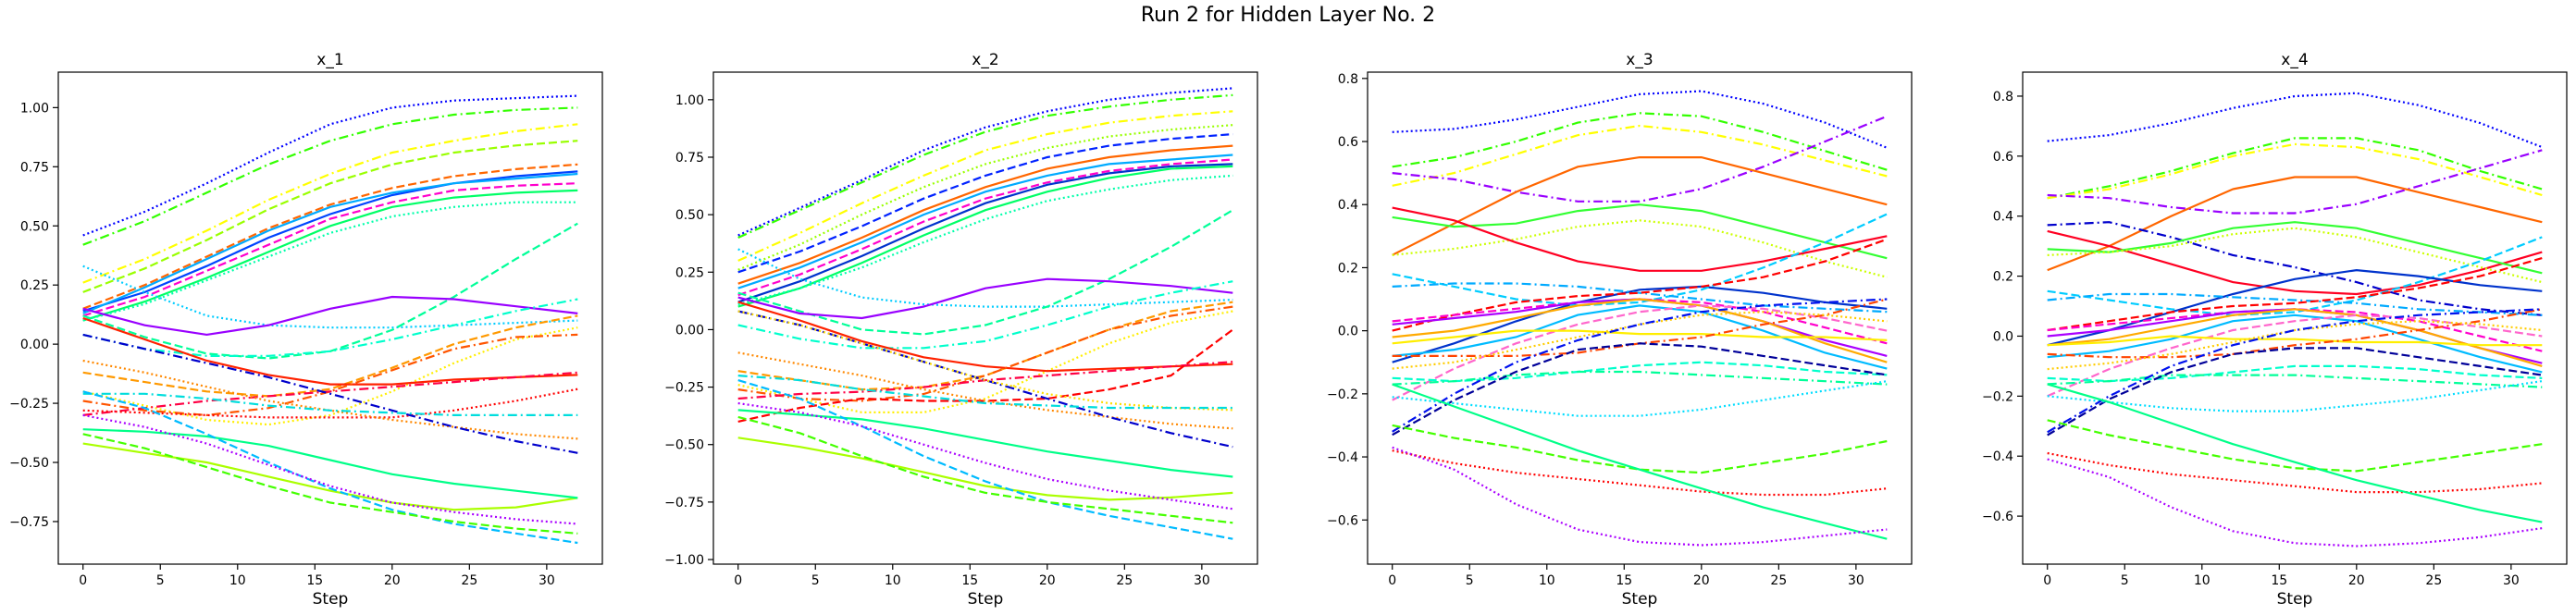 The width and height of the screenshot is (2576, 615). I want to click on y-tick-label: −1.00, so click(684, 560).